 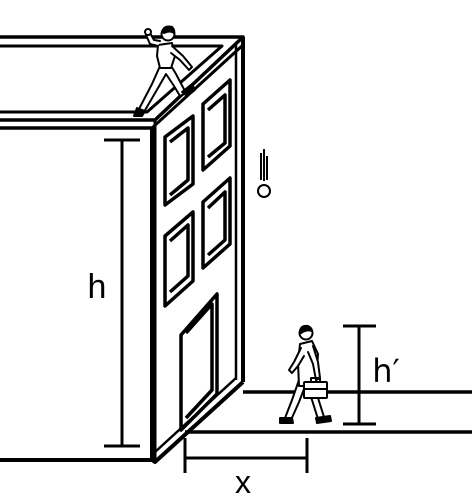 I want to click on roof-slant, so click(x=197, y=86).